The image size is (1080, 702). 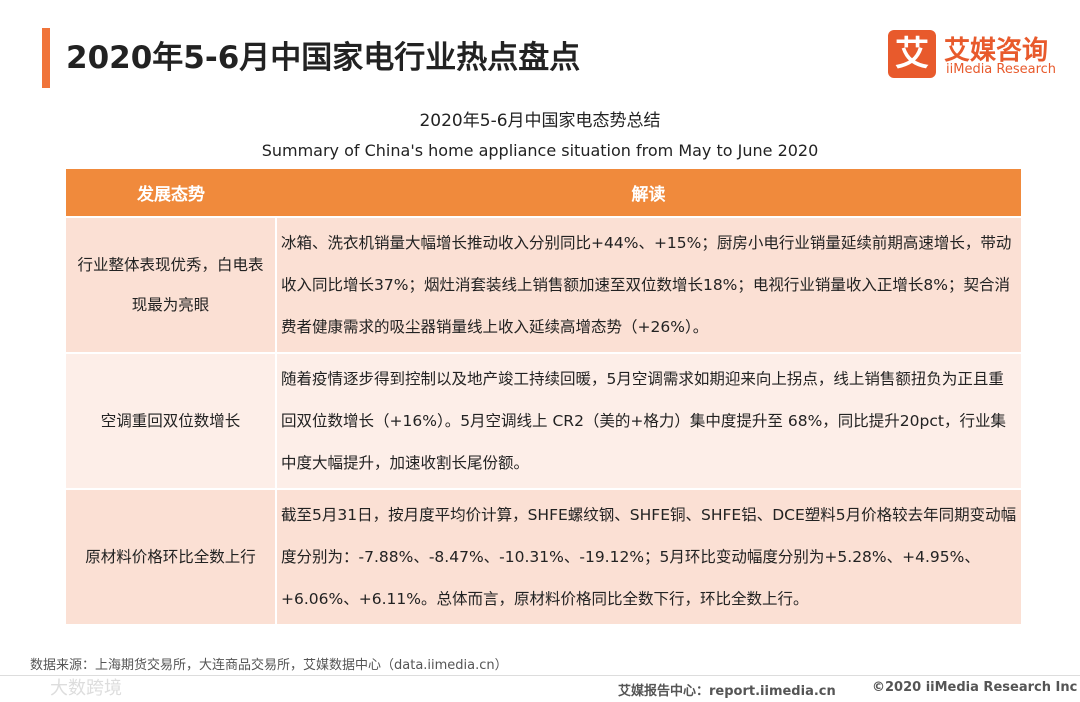 I want to click on column-header: 解读, so click(x=648, y=193).